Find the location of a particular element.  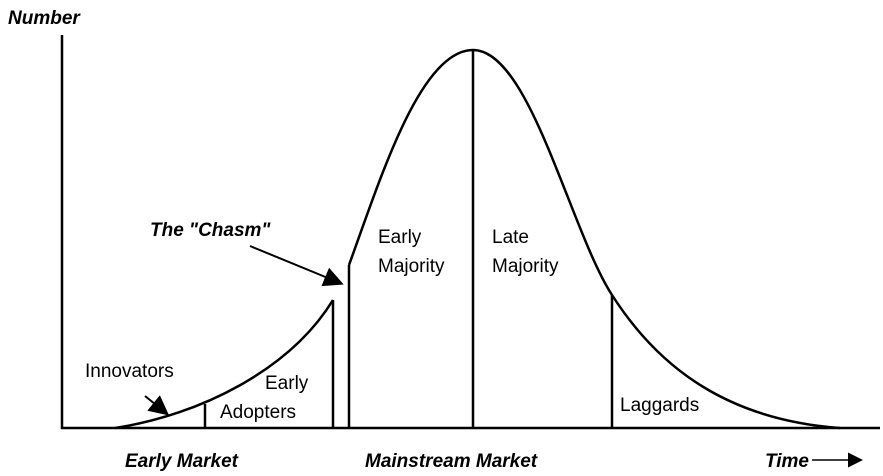

market-label: Early Market is located at coordinates (182, 461).